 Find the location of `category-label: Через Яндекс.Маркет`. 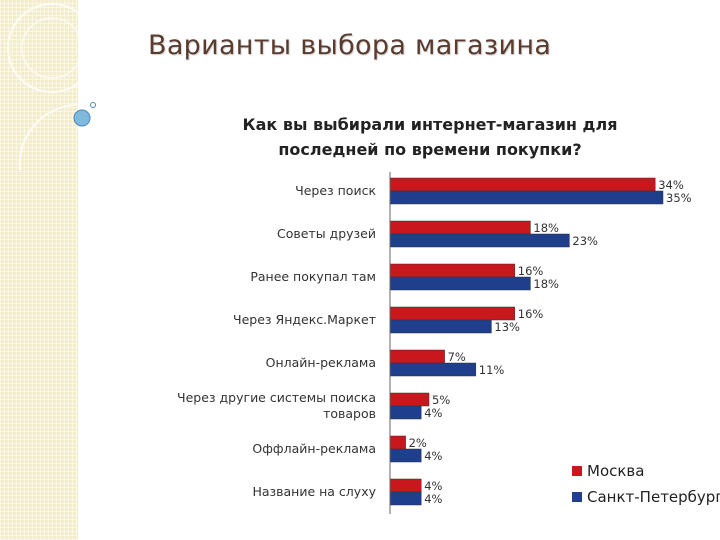

category-label: Через Яндекс.Маркет is located at coordinates (304, 319).